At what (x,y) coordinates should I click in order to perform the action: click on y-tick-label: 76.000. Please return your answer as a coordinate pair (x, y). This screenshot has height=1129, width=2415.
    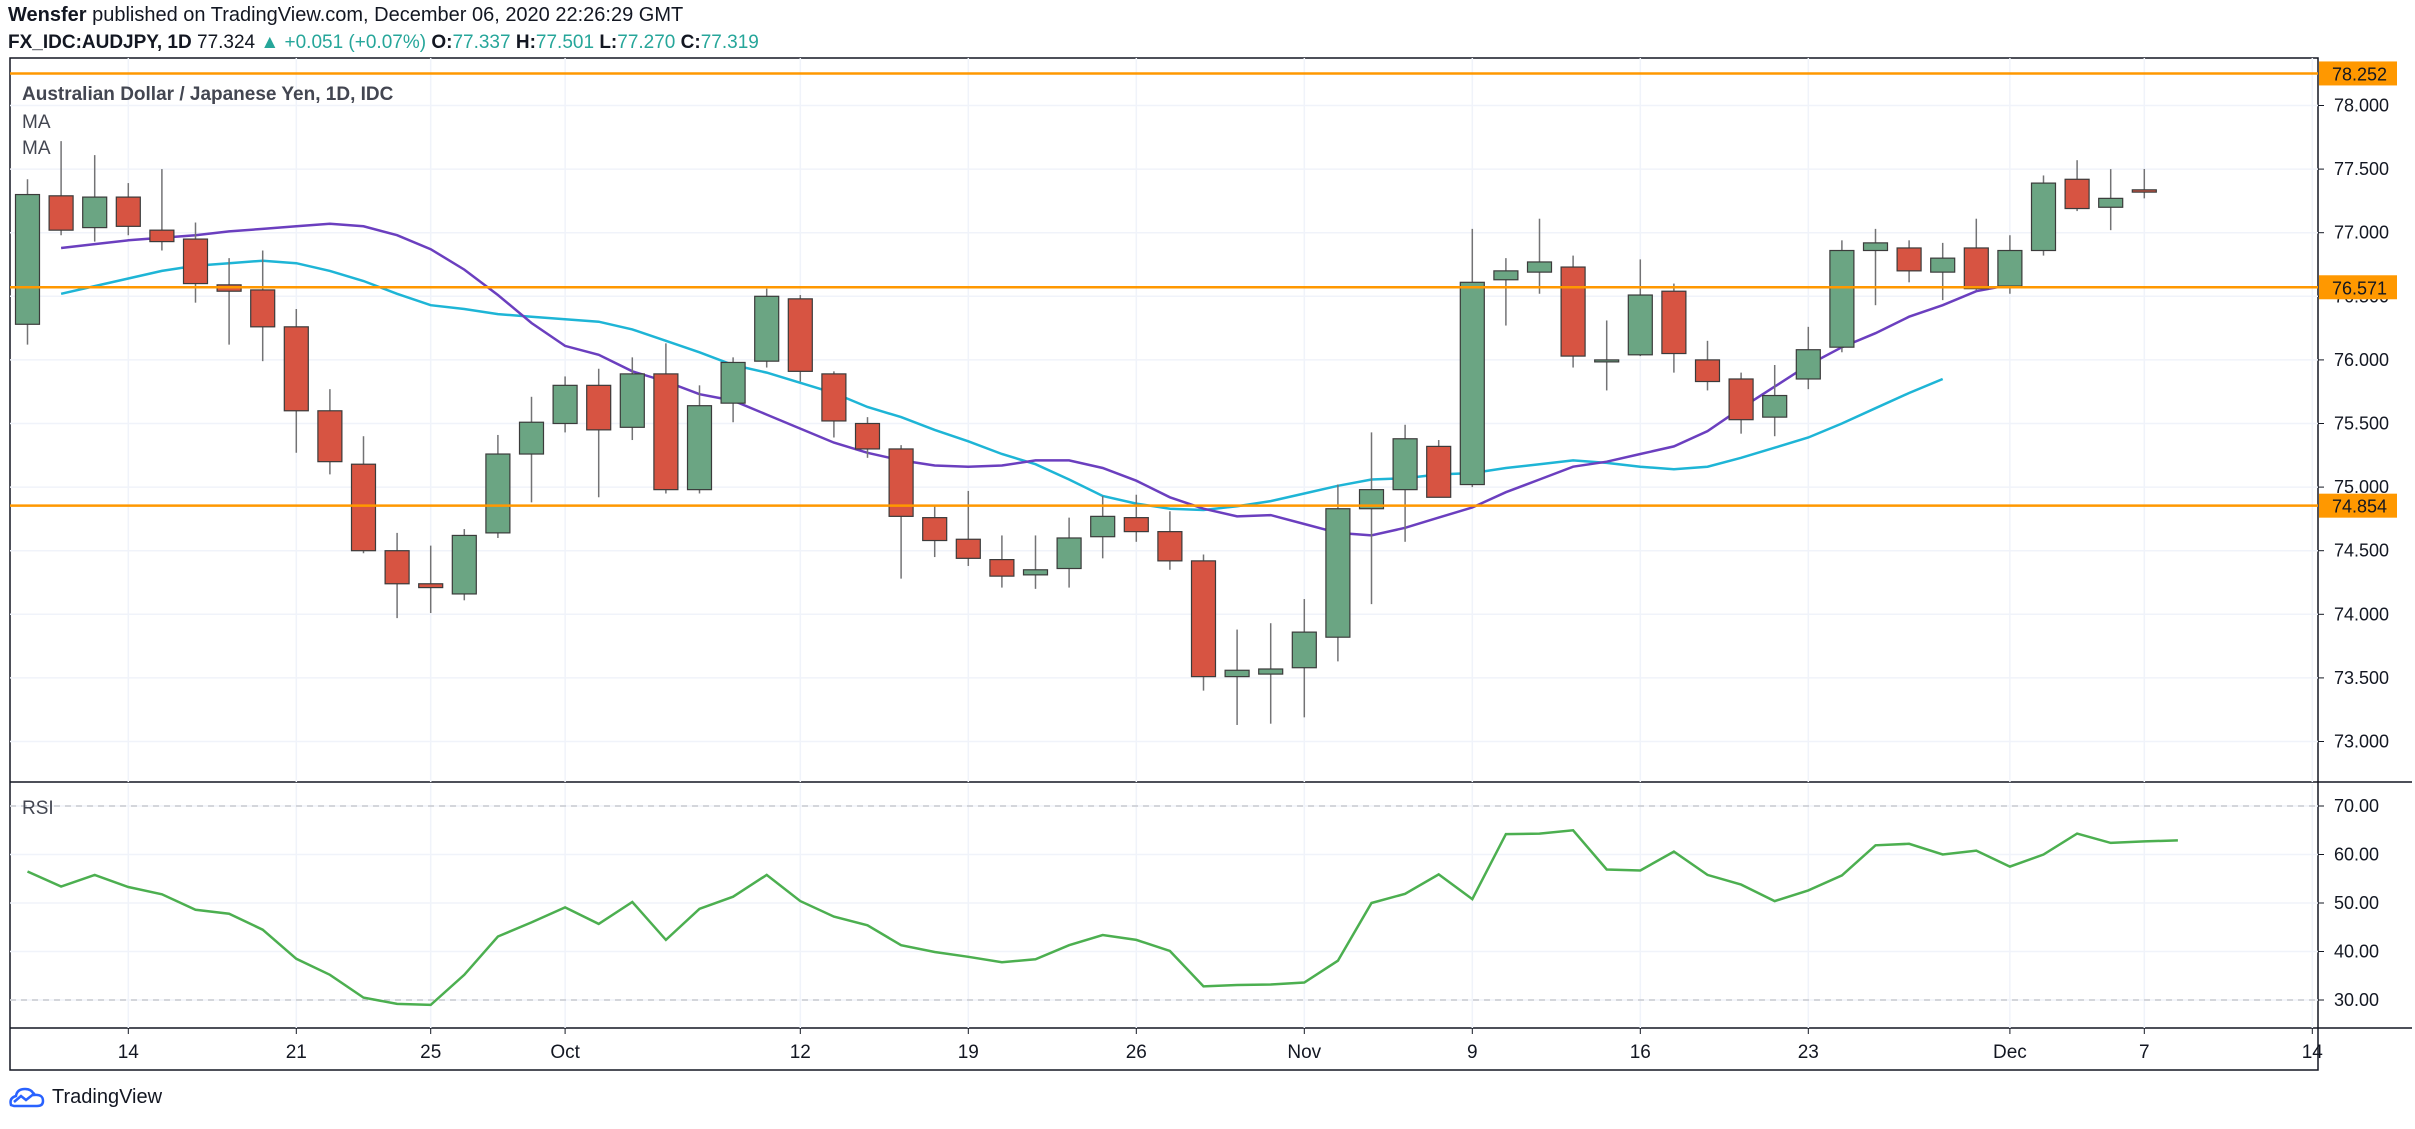
    Looking at the image, I should click on (2361, 360).